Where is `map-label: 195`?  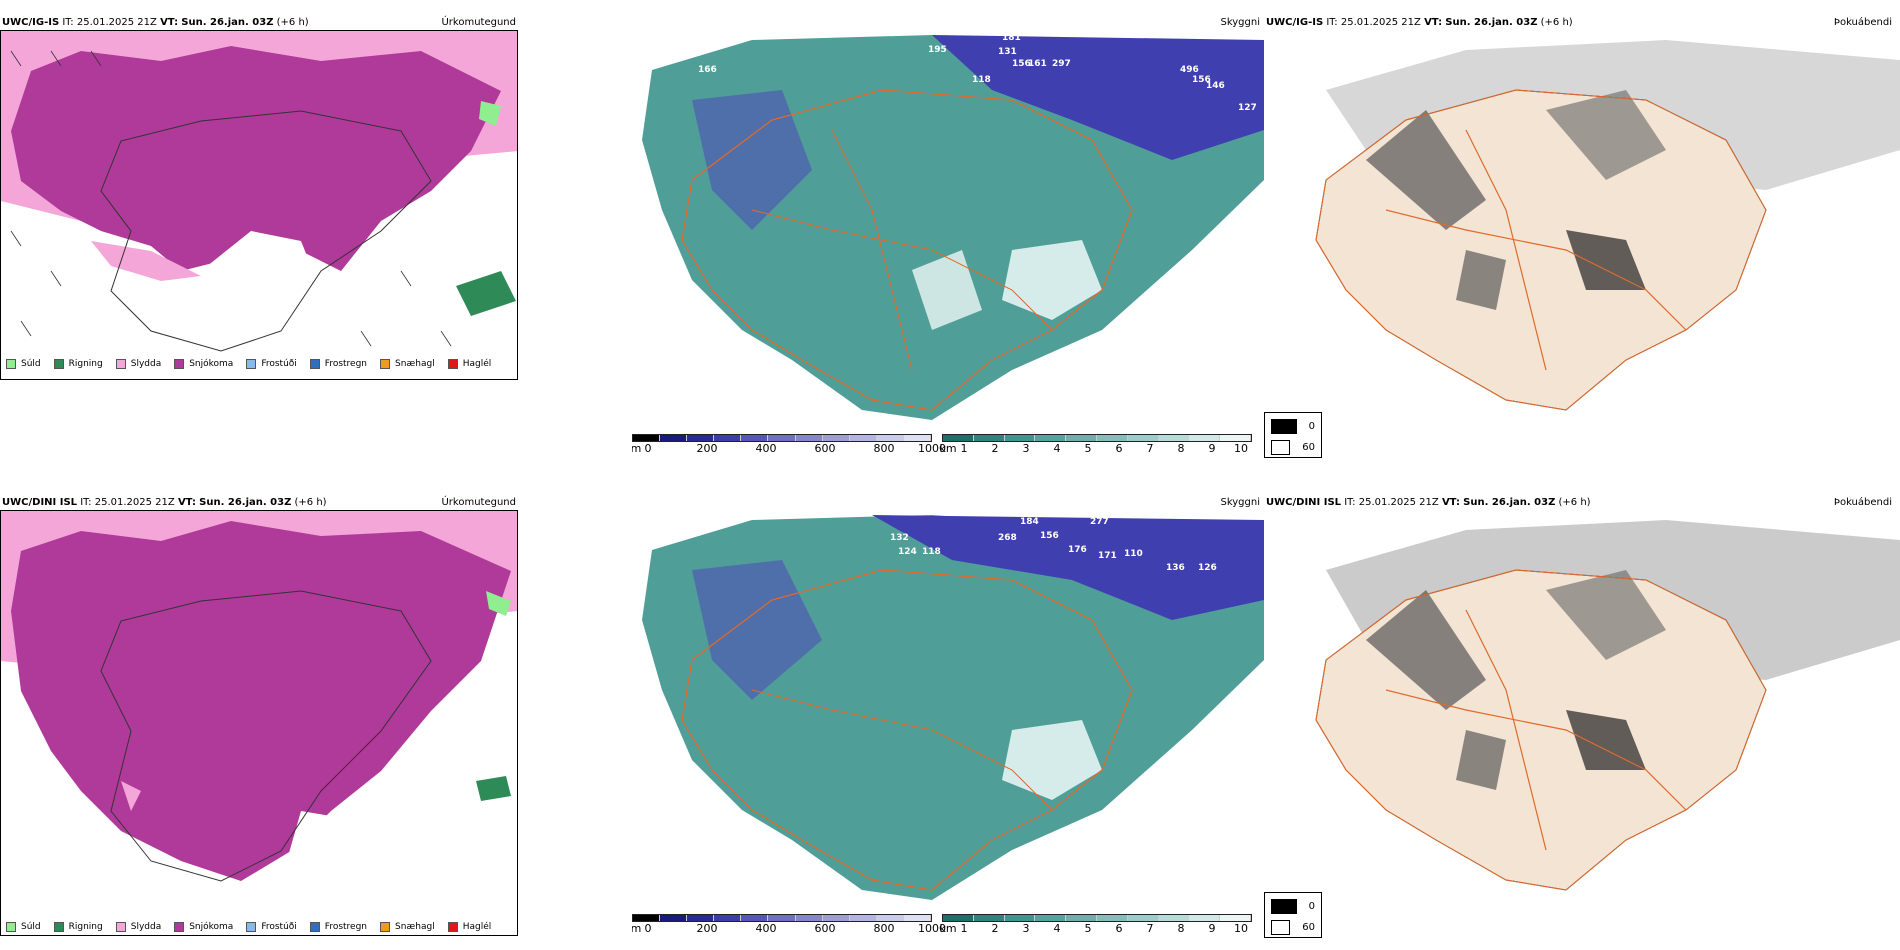
map-label: 195 is located at coordinates (937, 50).